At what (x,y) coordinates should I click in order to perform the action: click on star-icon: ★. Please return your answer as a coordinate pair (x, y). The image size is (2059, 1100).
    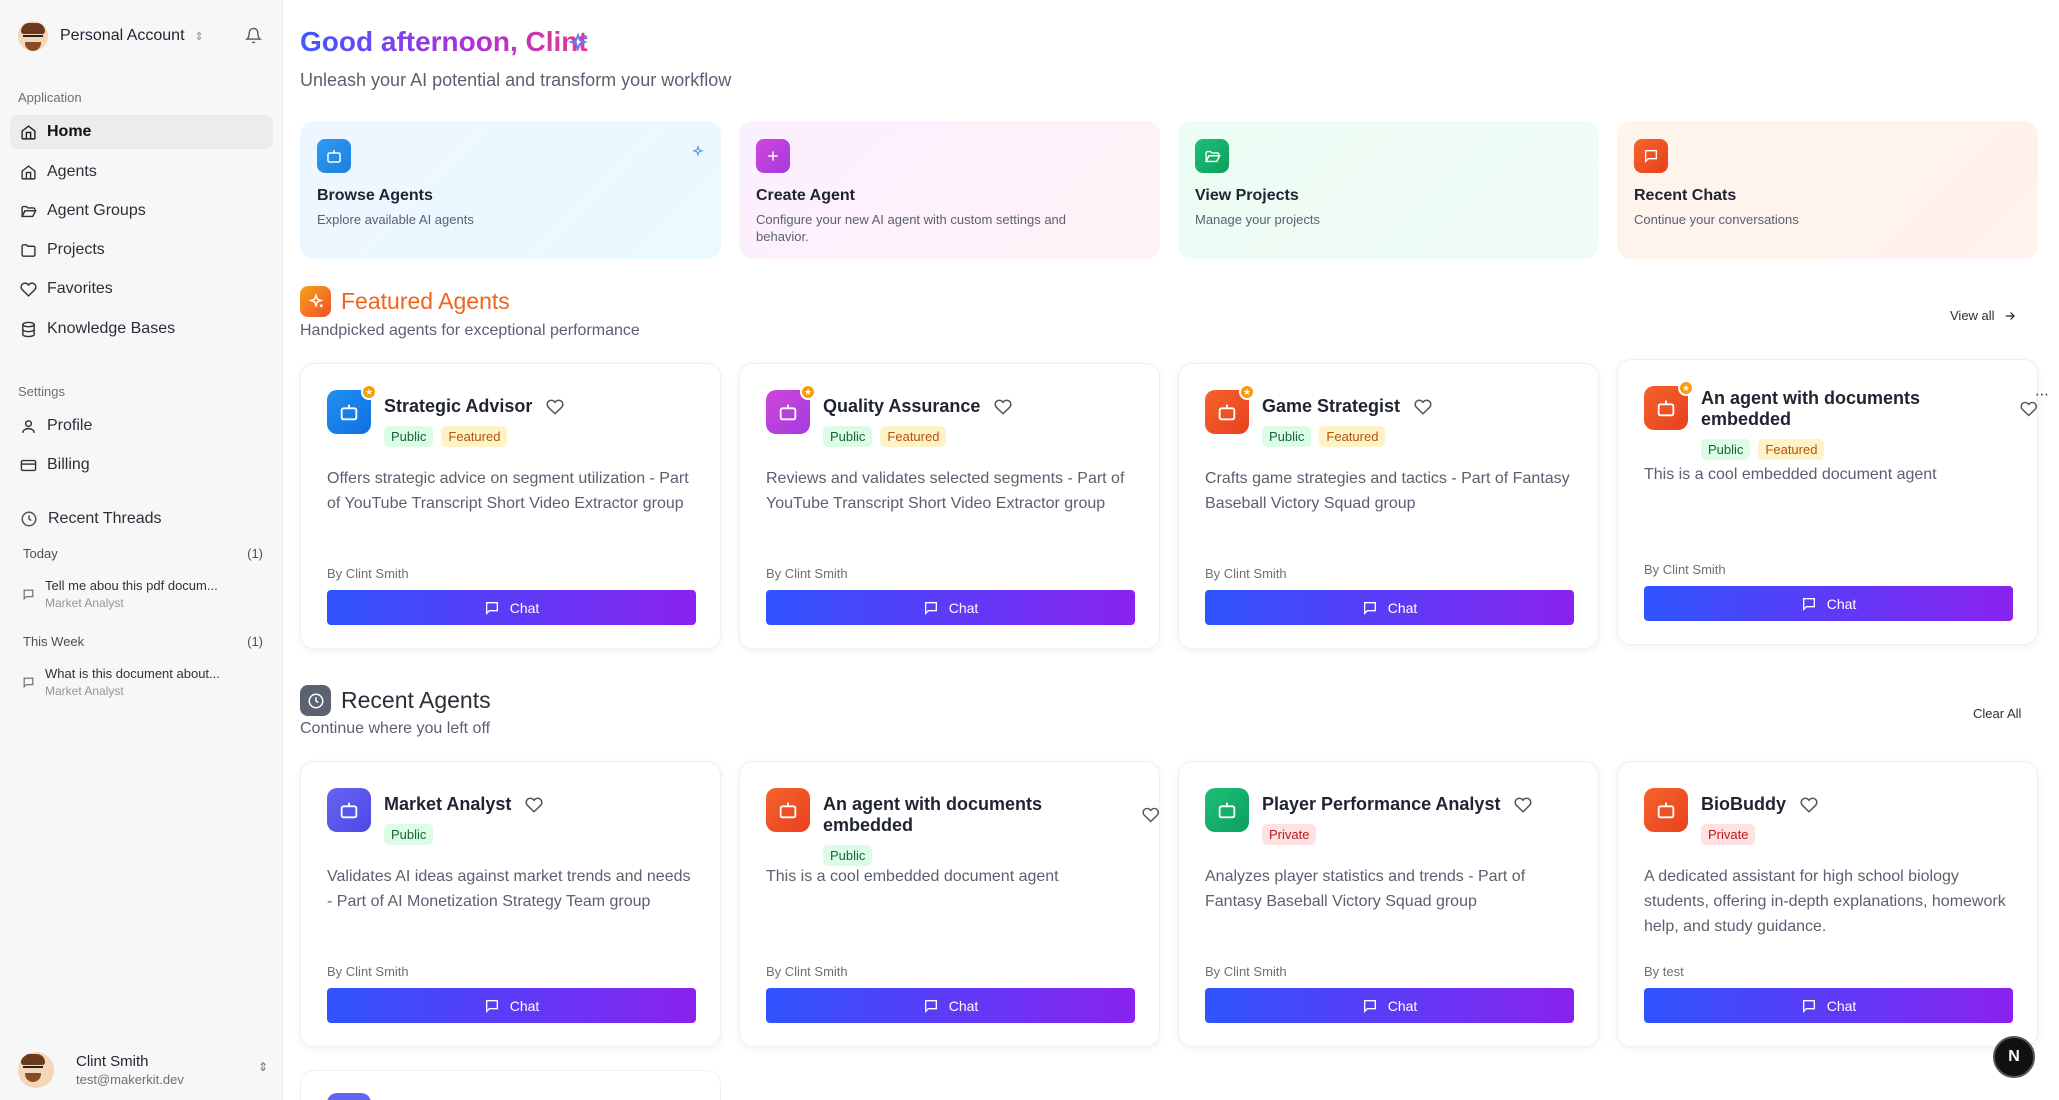
    Looking at the image, I should click on (1247, 392).